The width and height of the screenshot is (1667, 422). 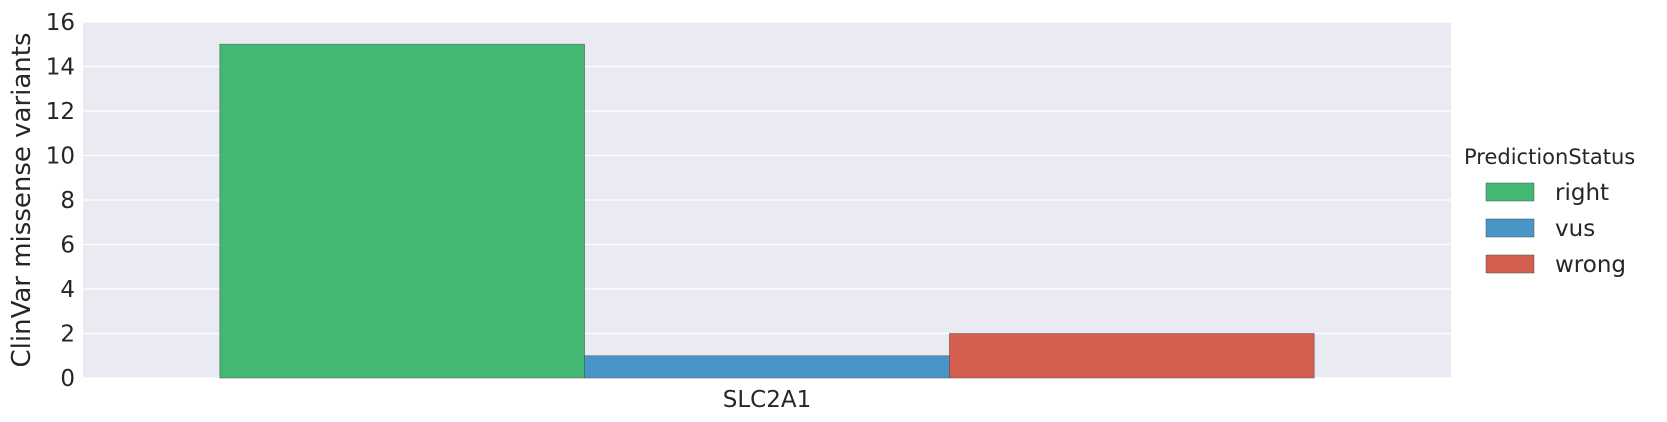 I want to click on legend-label-right: right, so click(x=1582, y=193).